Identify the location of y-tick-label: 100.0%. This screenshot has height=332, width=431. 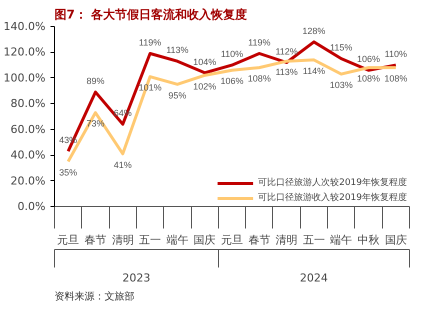
(25, 77).